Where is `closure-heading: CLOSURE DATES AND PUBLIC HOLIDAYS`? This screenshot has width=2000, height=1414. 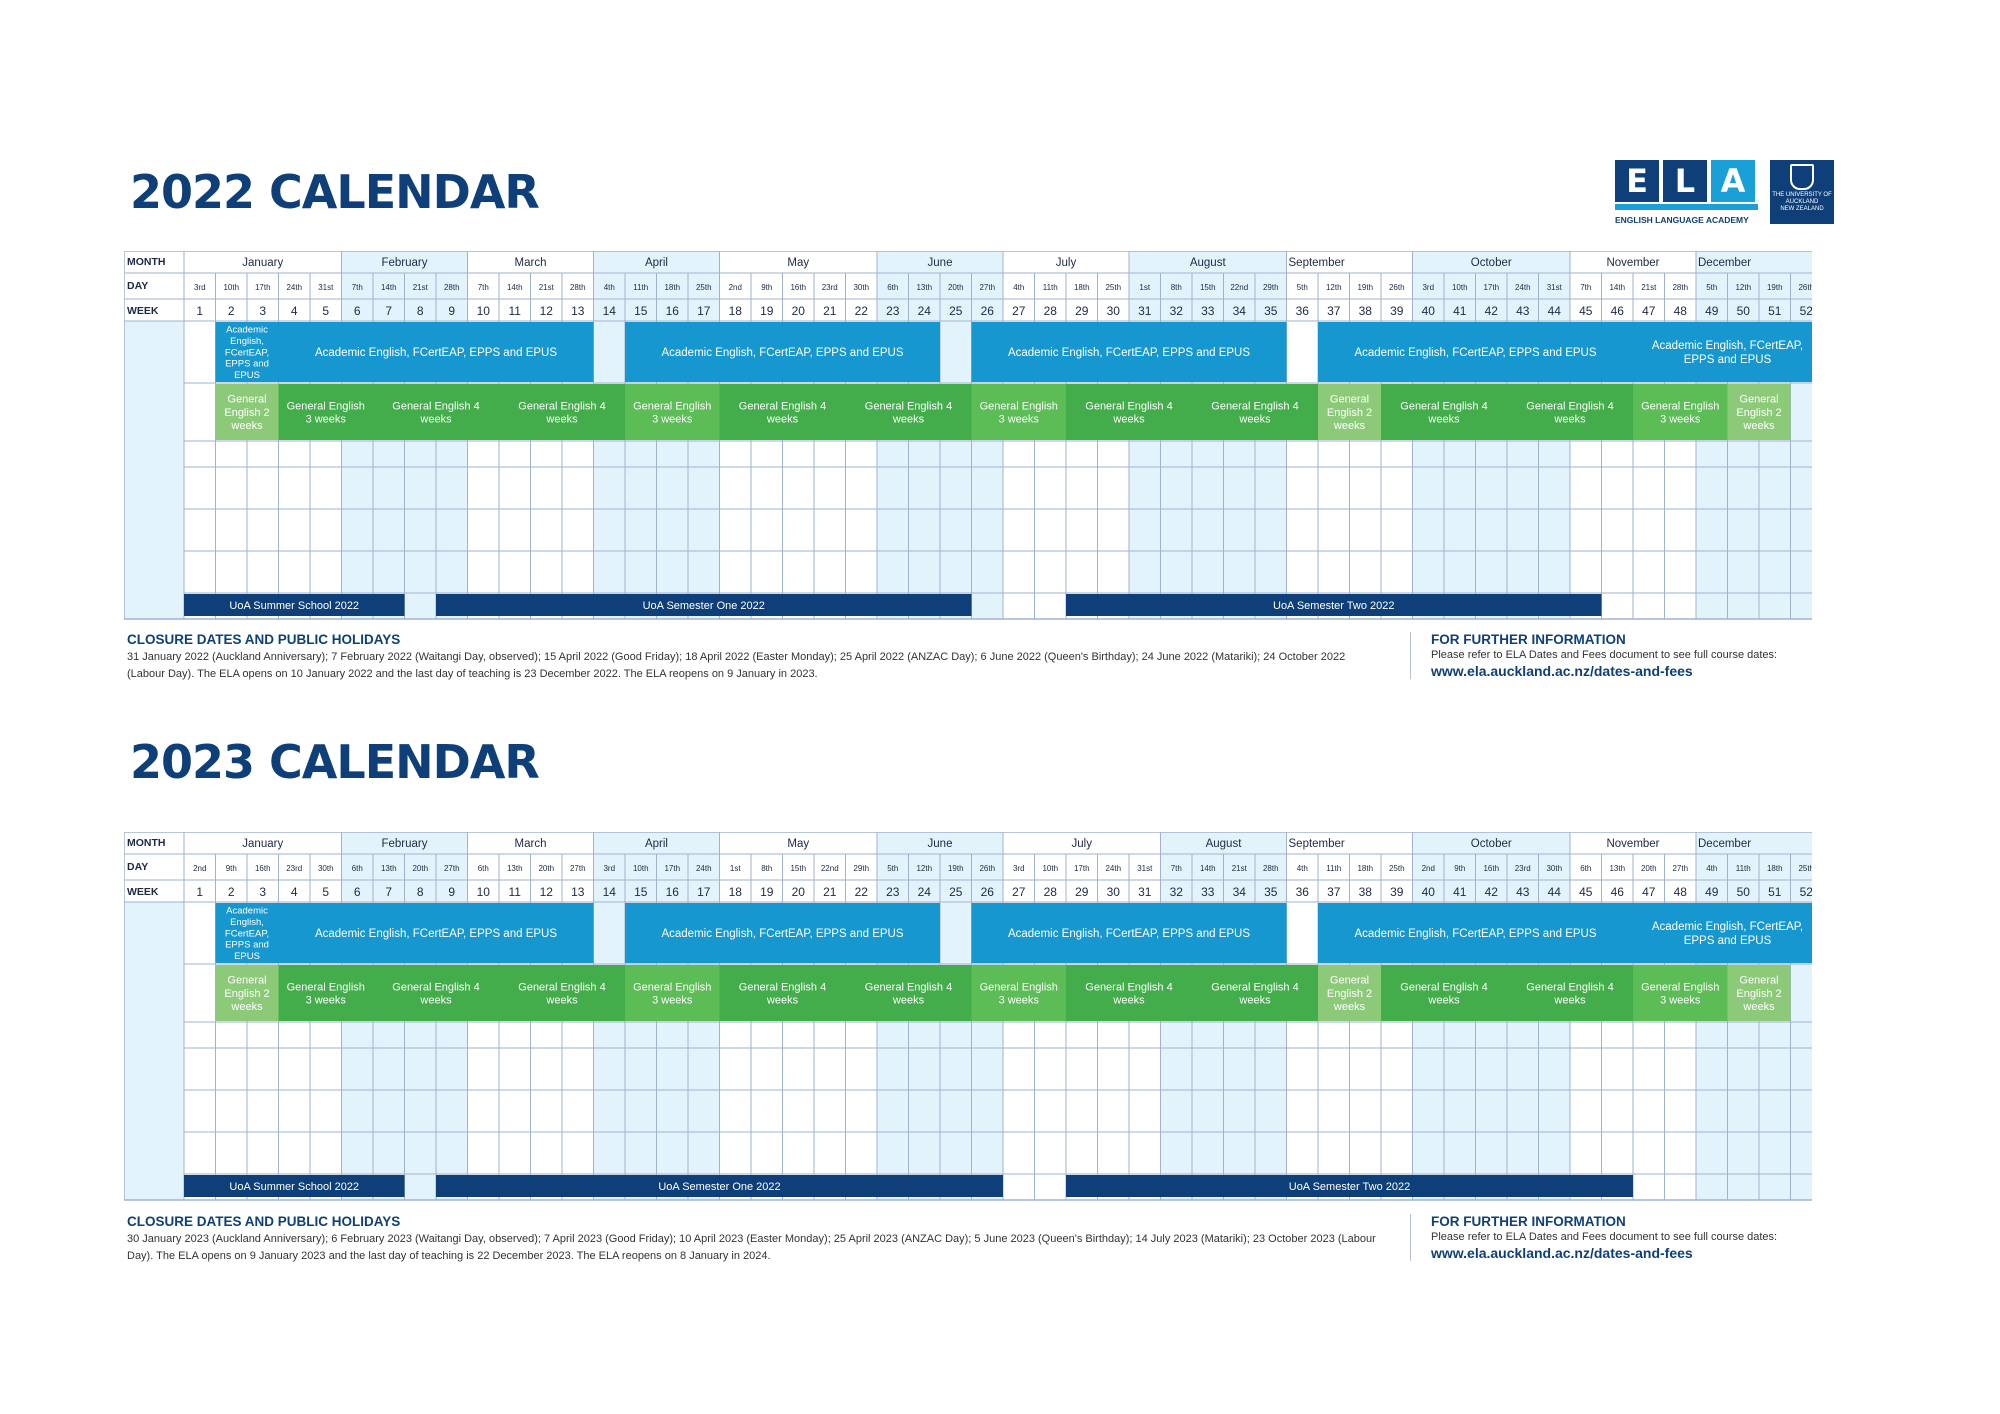
closure-heading: CLOSURE DATES AND PUBLIC HOLIDAYS is located at coordinates (264, 639).